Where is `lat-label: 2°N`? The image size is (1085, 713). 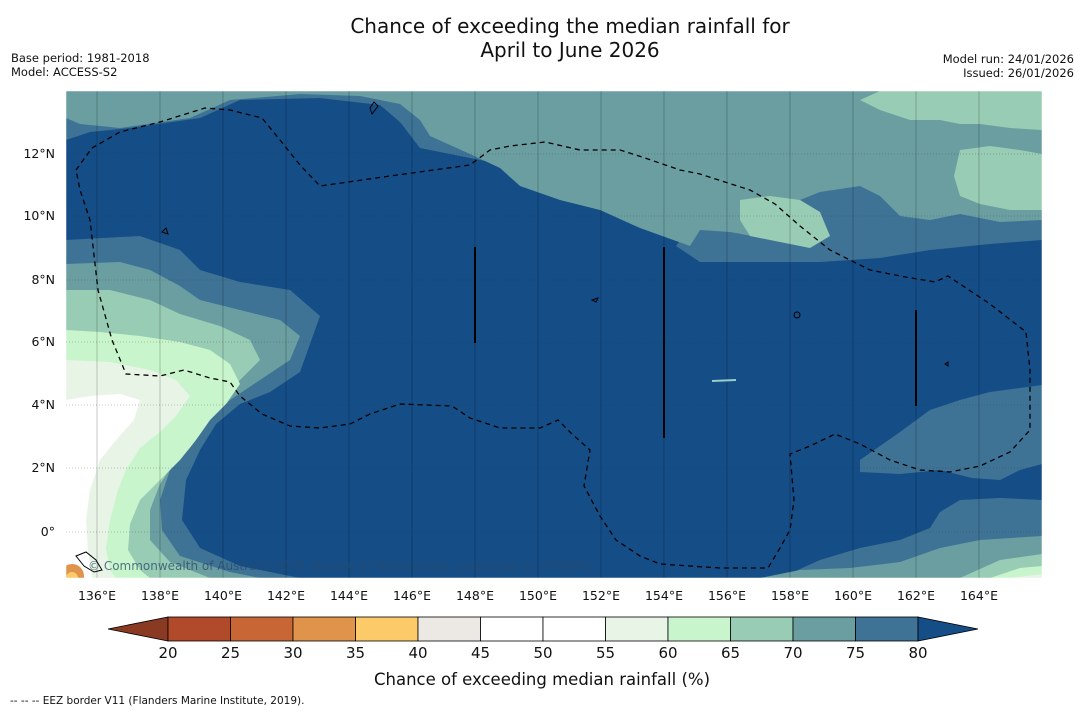
lat-label: 2°N is located at coordinates (43, 467).